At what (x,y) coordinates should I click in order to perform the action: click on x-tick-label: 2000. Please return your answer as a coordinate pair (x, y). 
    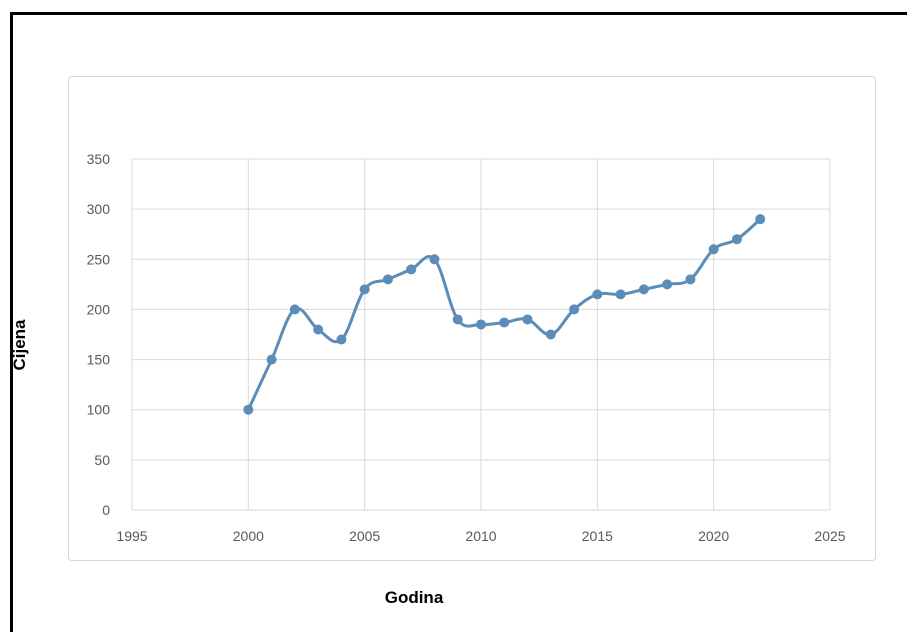
    Looking at the image, I should click on (248, 536).